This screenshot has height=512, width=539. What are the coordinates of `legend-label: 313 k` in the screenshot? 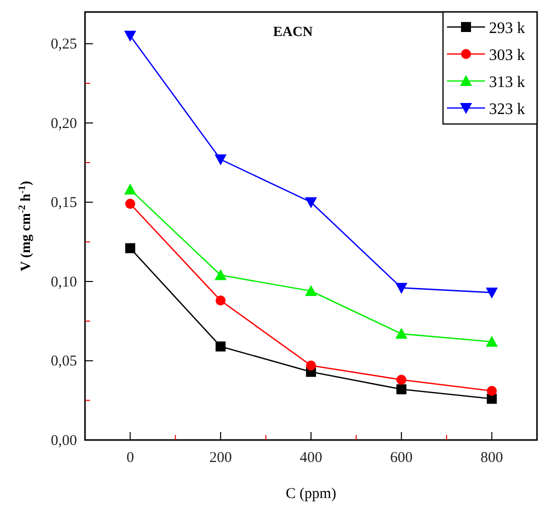 It's located at (507, 82).